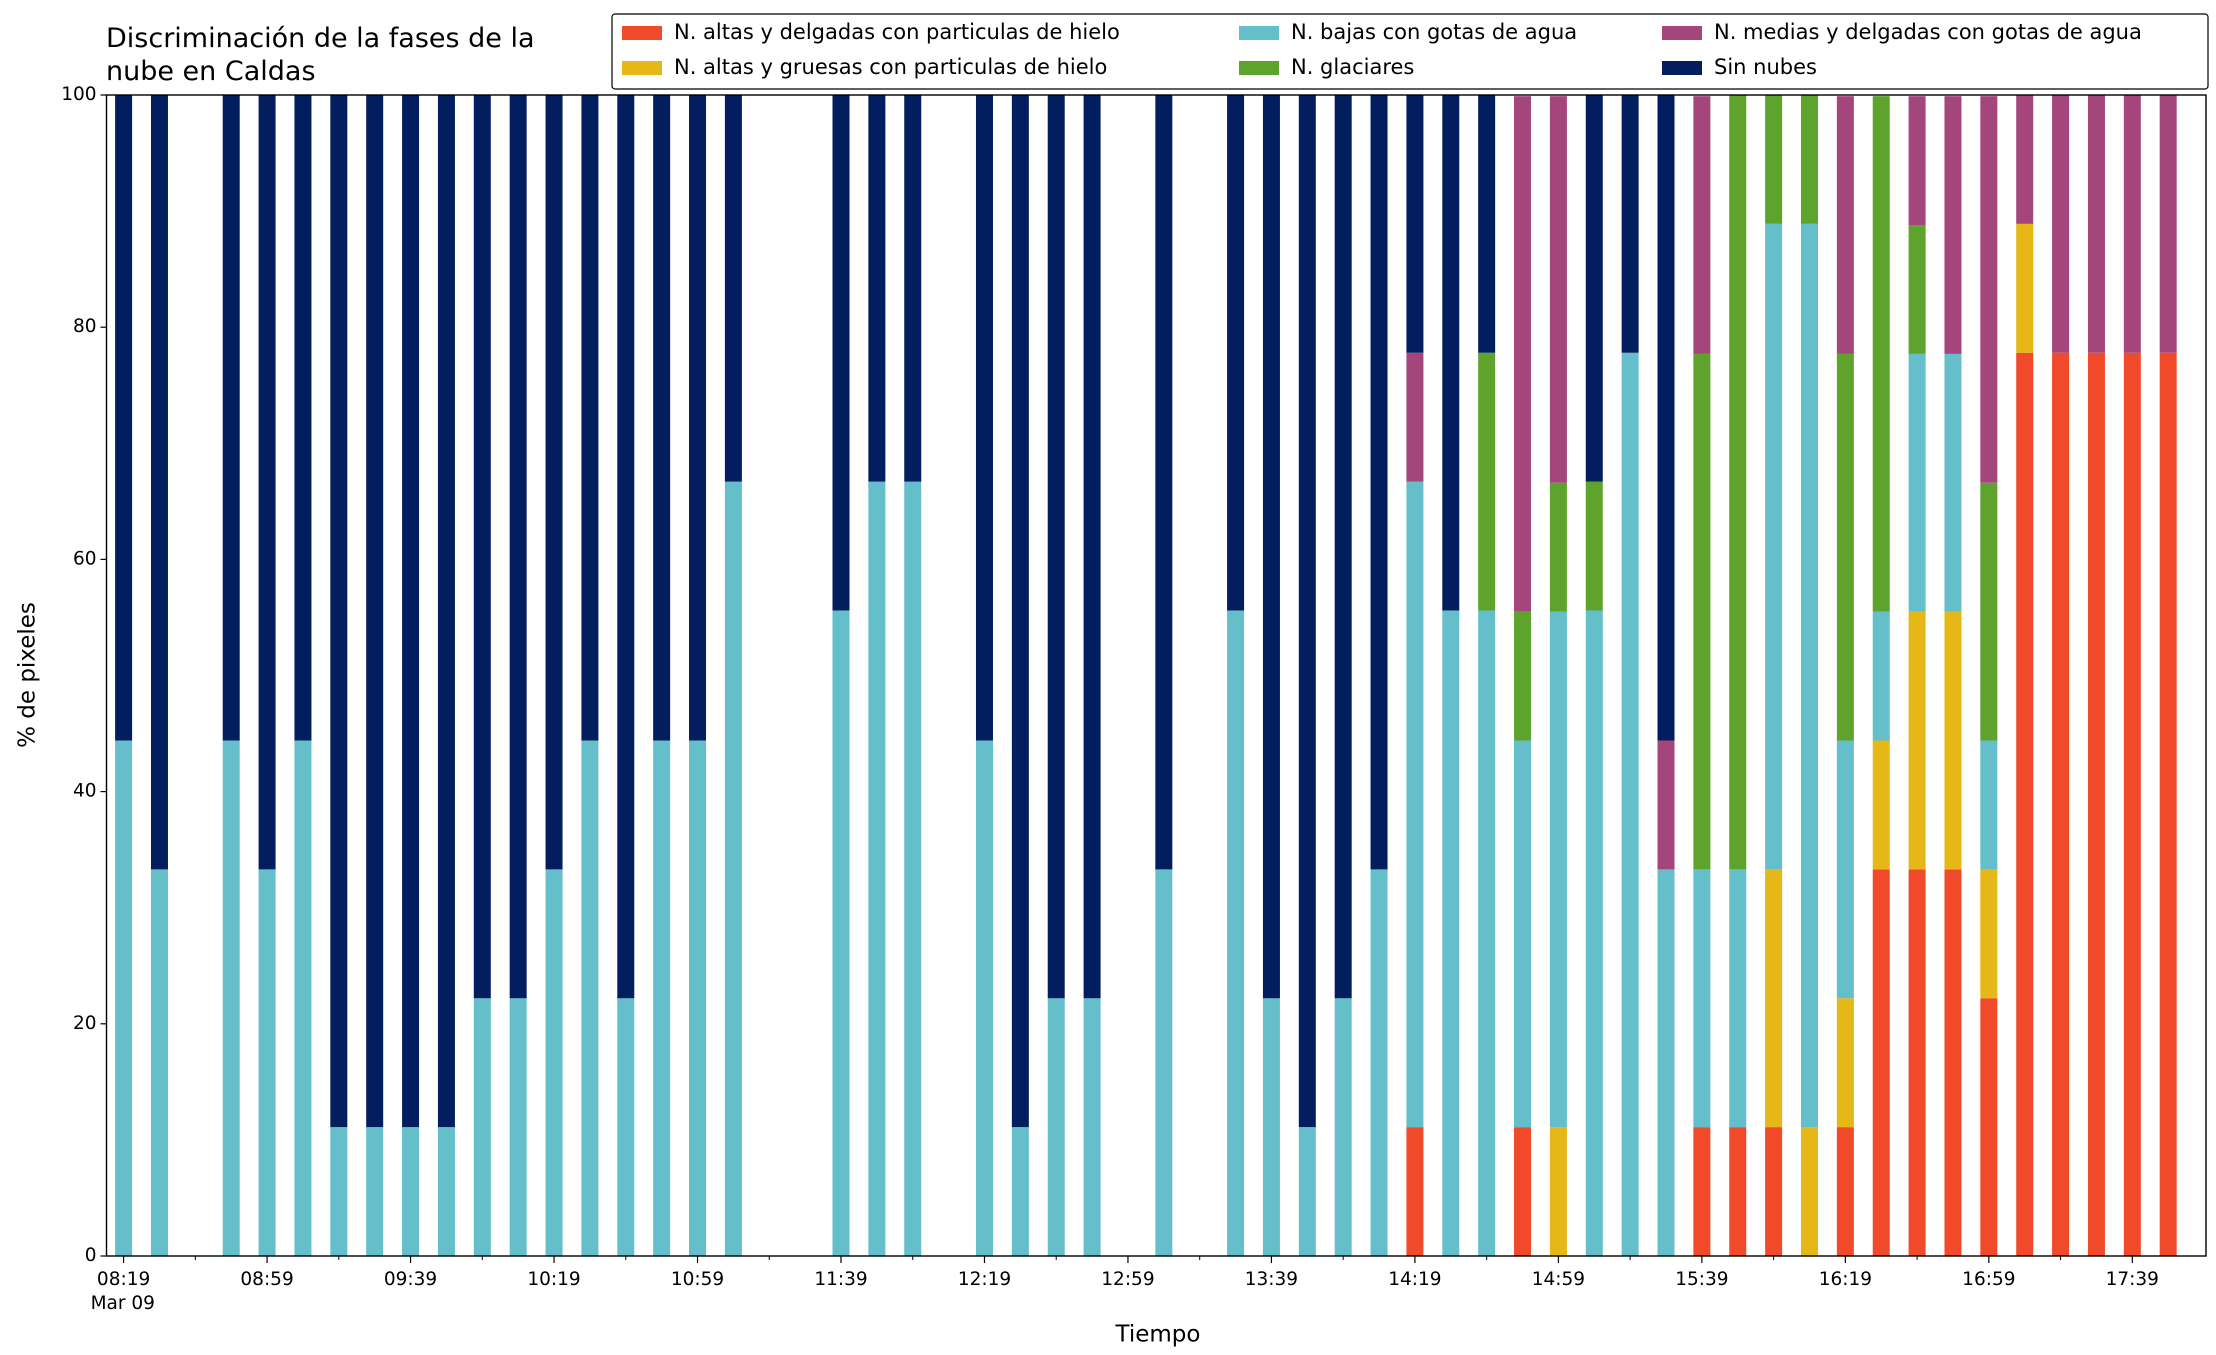  I want to click on x-tick-label: 16:59, so click(1988, 1279).